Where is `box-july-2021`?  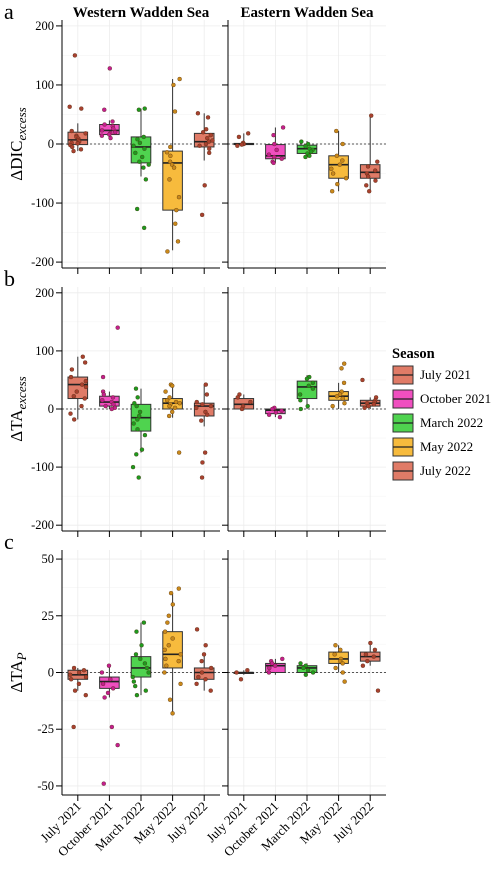 box-july-2021 is located at coordinates (244, 675).